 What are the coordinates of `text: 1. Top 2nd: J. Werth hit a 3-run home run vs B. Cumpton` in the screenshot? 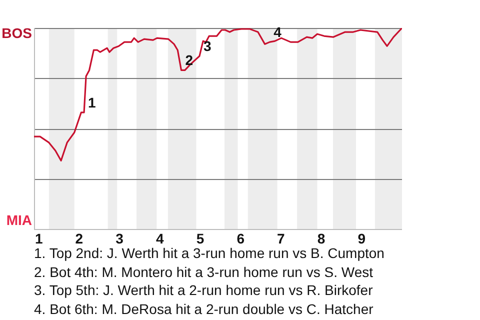 It's located at (209, 253).